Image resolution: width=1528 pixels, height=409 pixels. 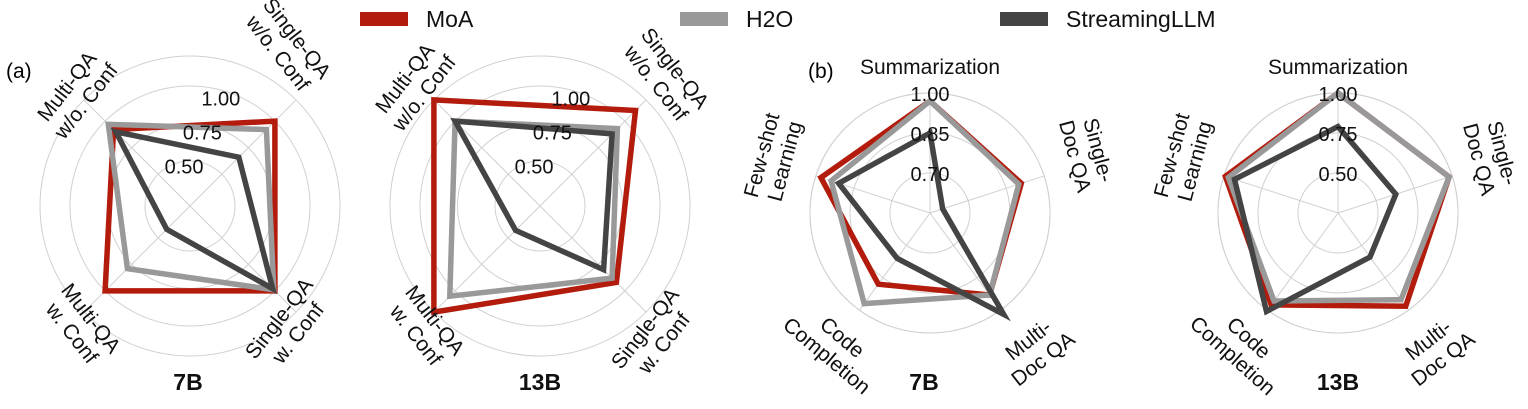 What do you see at coordinates (1024, 19) in the screenshot?
I see `legend-swatch-streamingllm` at bounding box center [1024, 19].